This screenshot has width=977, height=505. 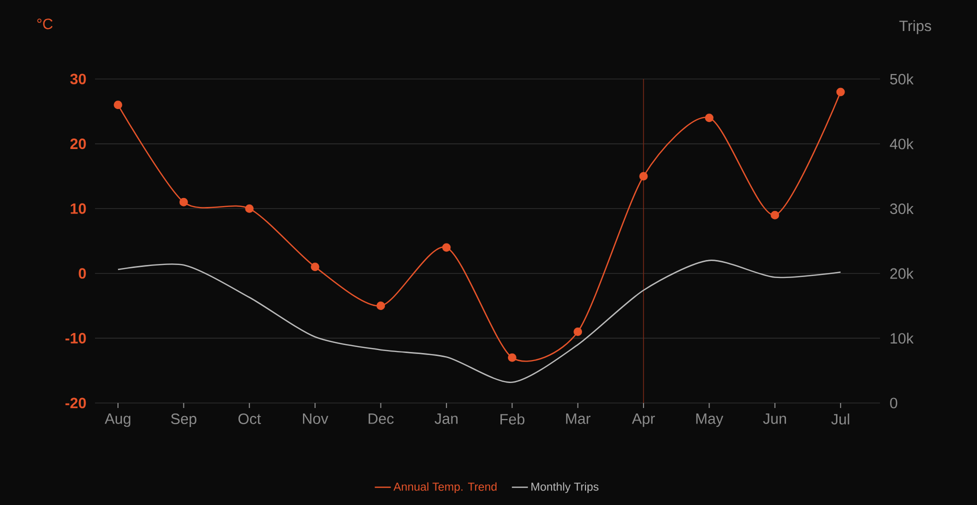 What do you see at coordinates (512, 419) in the screenshot?
I see `x-tick-label: Feb` at bounding box center [512, 419].